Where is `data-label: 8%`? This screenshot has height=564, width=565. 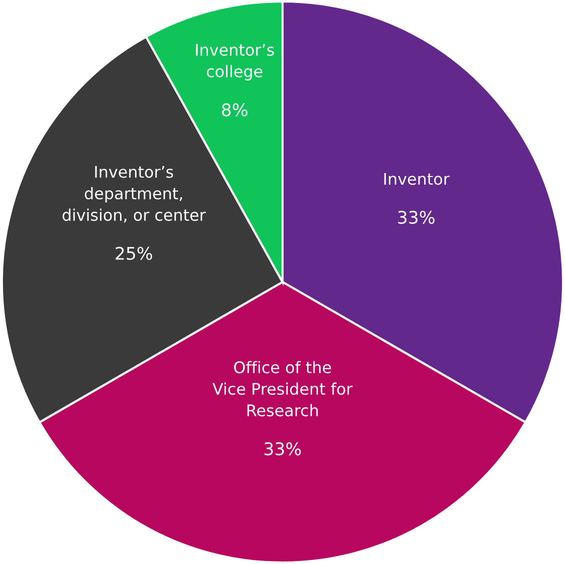
data-label: 8% is located at coordinates (235, 109).